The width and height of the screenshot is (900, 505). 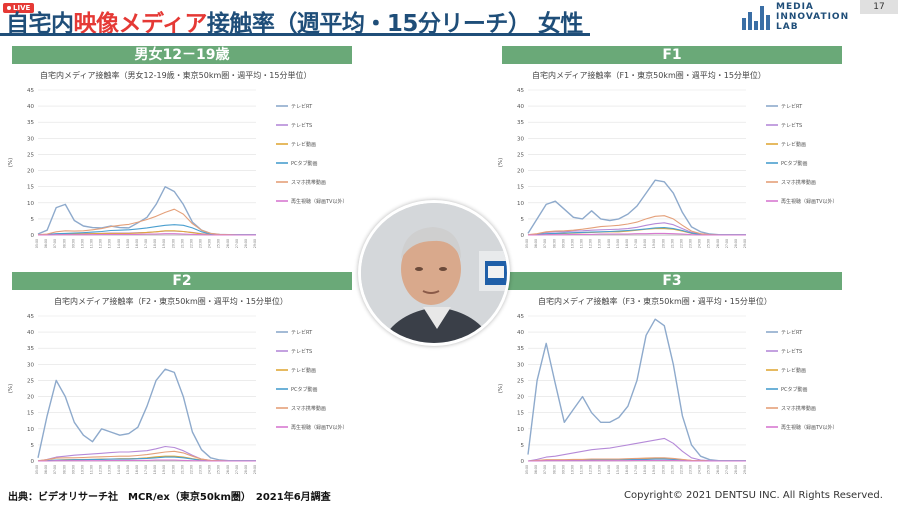 I want to click on chart-title-f1: 自宅内メディア接触率（F1・東京50km圏・週平均・15分単位）, so click(x=649, y=75).